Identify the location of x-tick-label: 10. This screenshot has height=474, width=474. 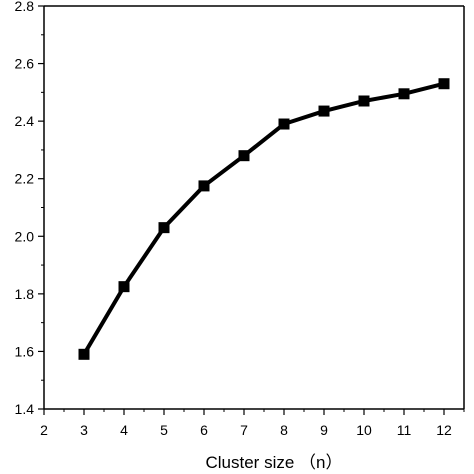
(364, 430).